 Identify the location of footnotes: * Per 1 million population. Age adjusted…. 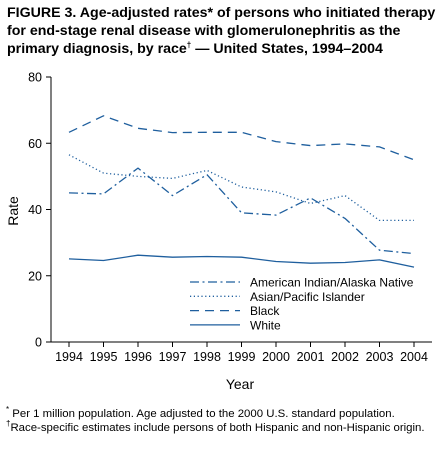
(222, 420).